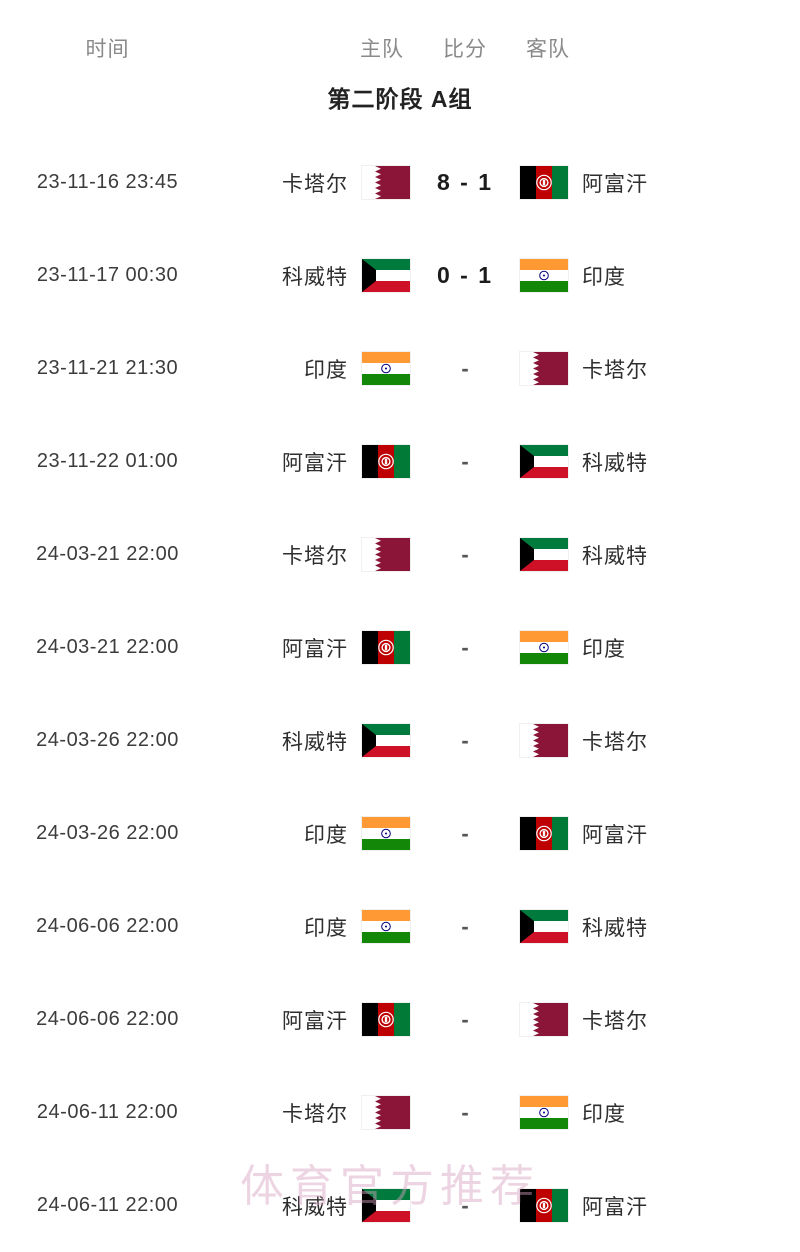  Describe the element at coordinates (107, 182) in the screenshot. I see `match-time: 23-11-16 23:45` at that location.